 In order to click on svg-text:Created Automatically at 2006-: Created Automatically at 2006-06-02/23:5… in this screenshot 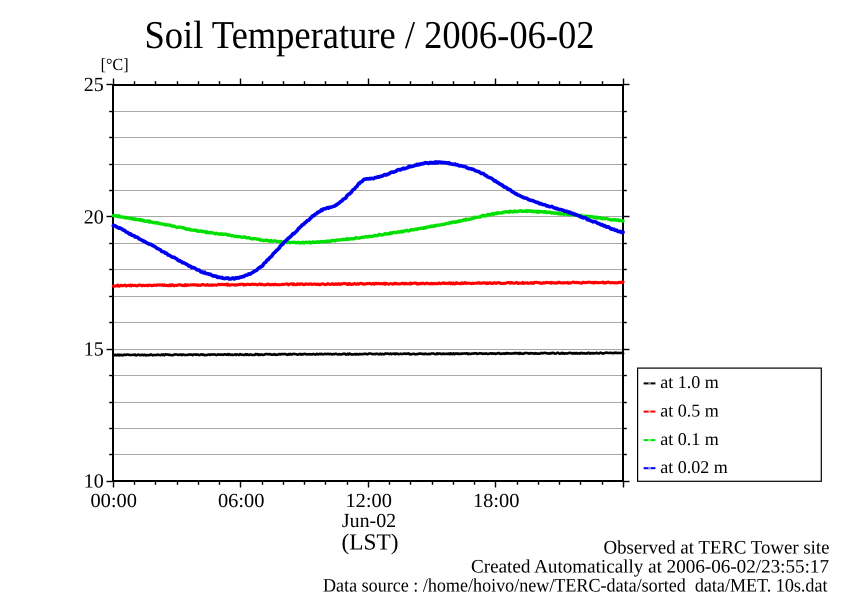, I will do `click(650, 567)`.